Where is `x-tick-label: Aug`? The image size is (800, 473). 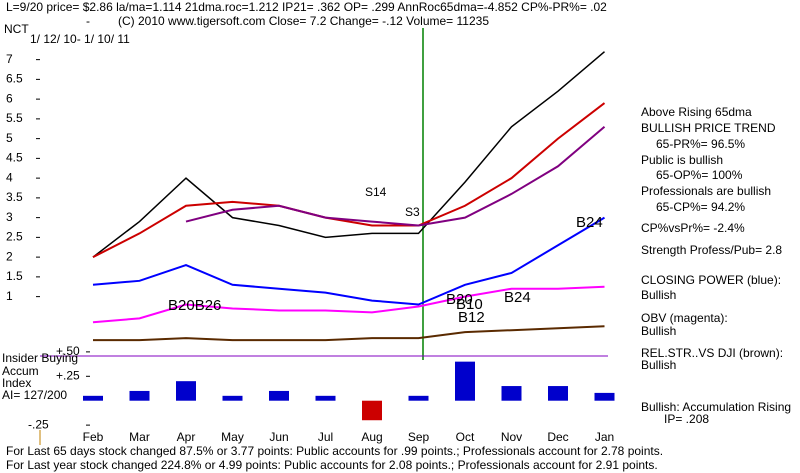 x-tick-label: Aug is located at coordinates (371, 437).